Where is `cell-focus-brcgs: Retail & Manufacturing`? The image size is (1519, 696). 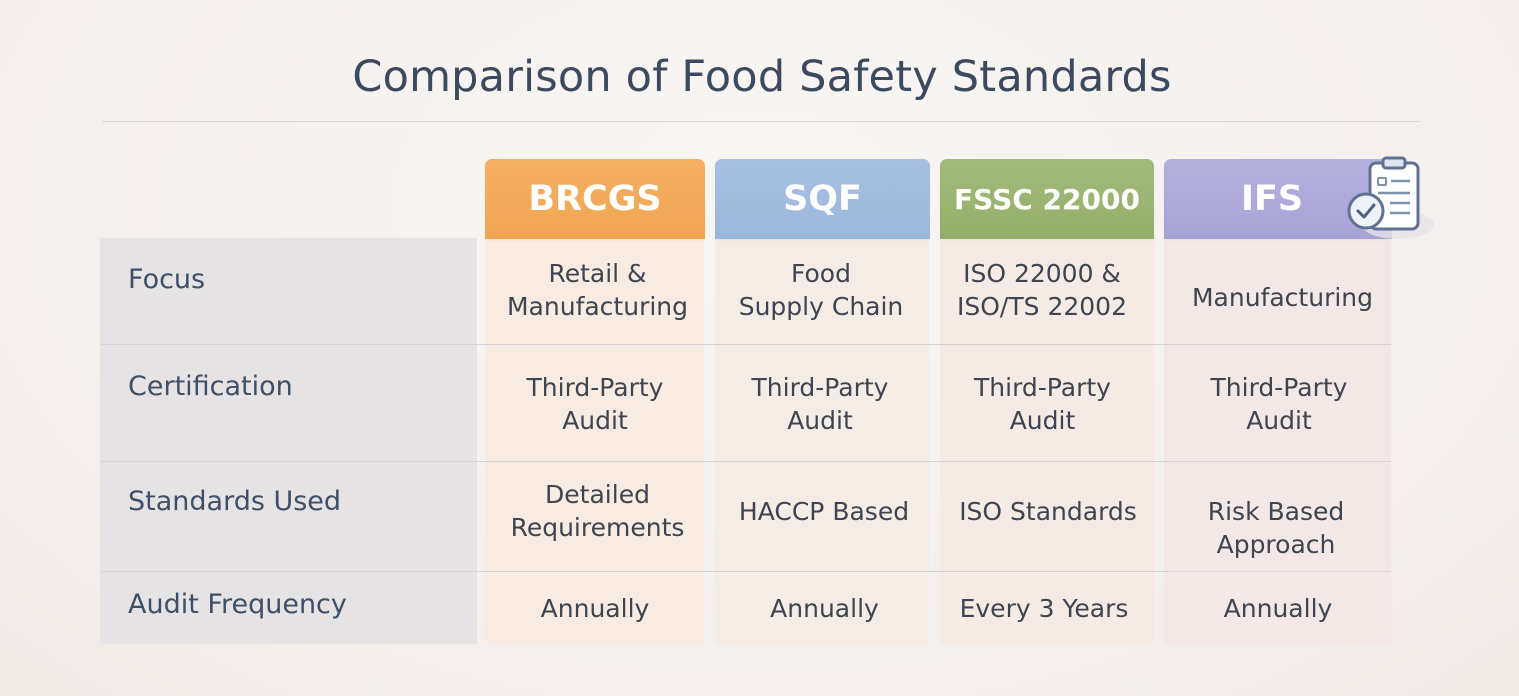
cell-focus-brcgs: Retail & Manufacturing is located at coordinates (597, 290).